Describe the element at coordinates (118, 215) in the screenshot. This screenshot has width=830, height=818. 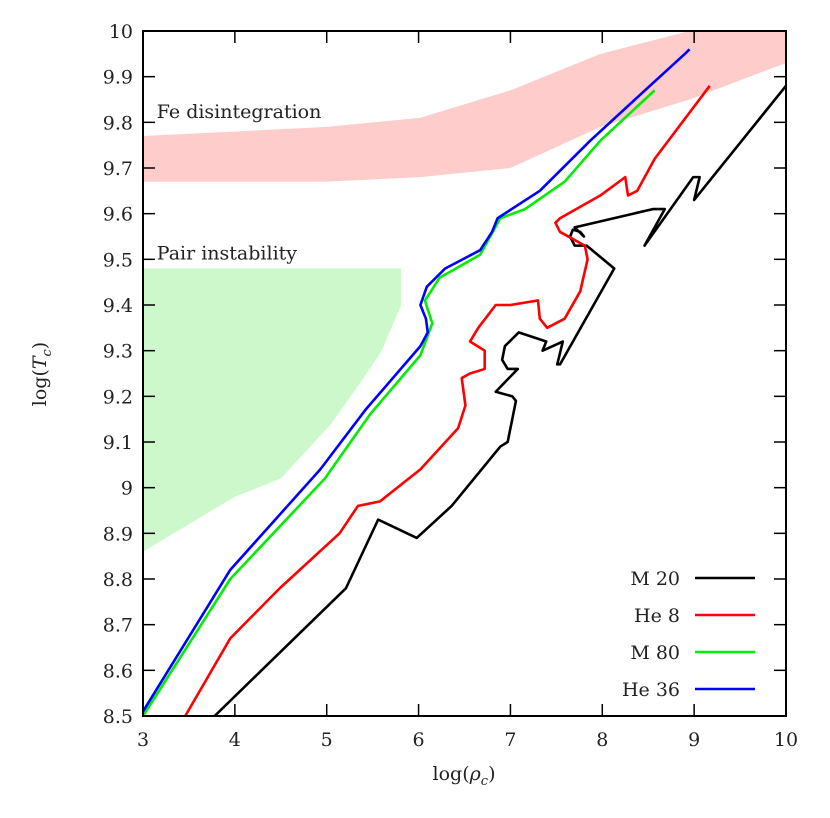
I see `y-tick-label: 9.6` at that location.